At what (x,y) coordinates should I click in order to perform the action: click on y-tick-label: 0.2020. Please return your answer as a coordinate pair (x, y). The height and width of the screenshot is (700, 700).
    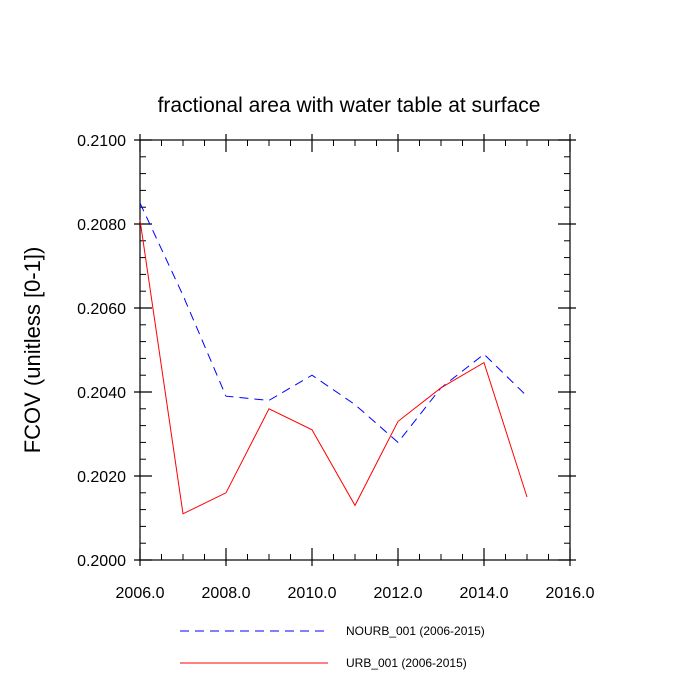
    Looking at the image, I should click on (101, 477).